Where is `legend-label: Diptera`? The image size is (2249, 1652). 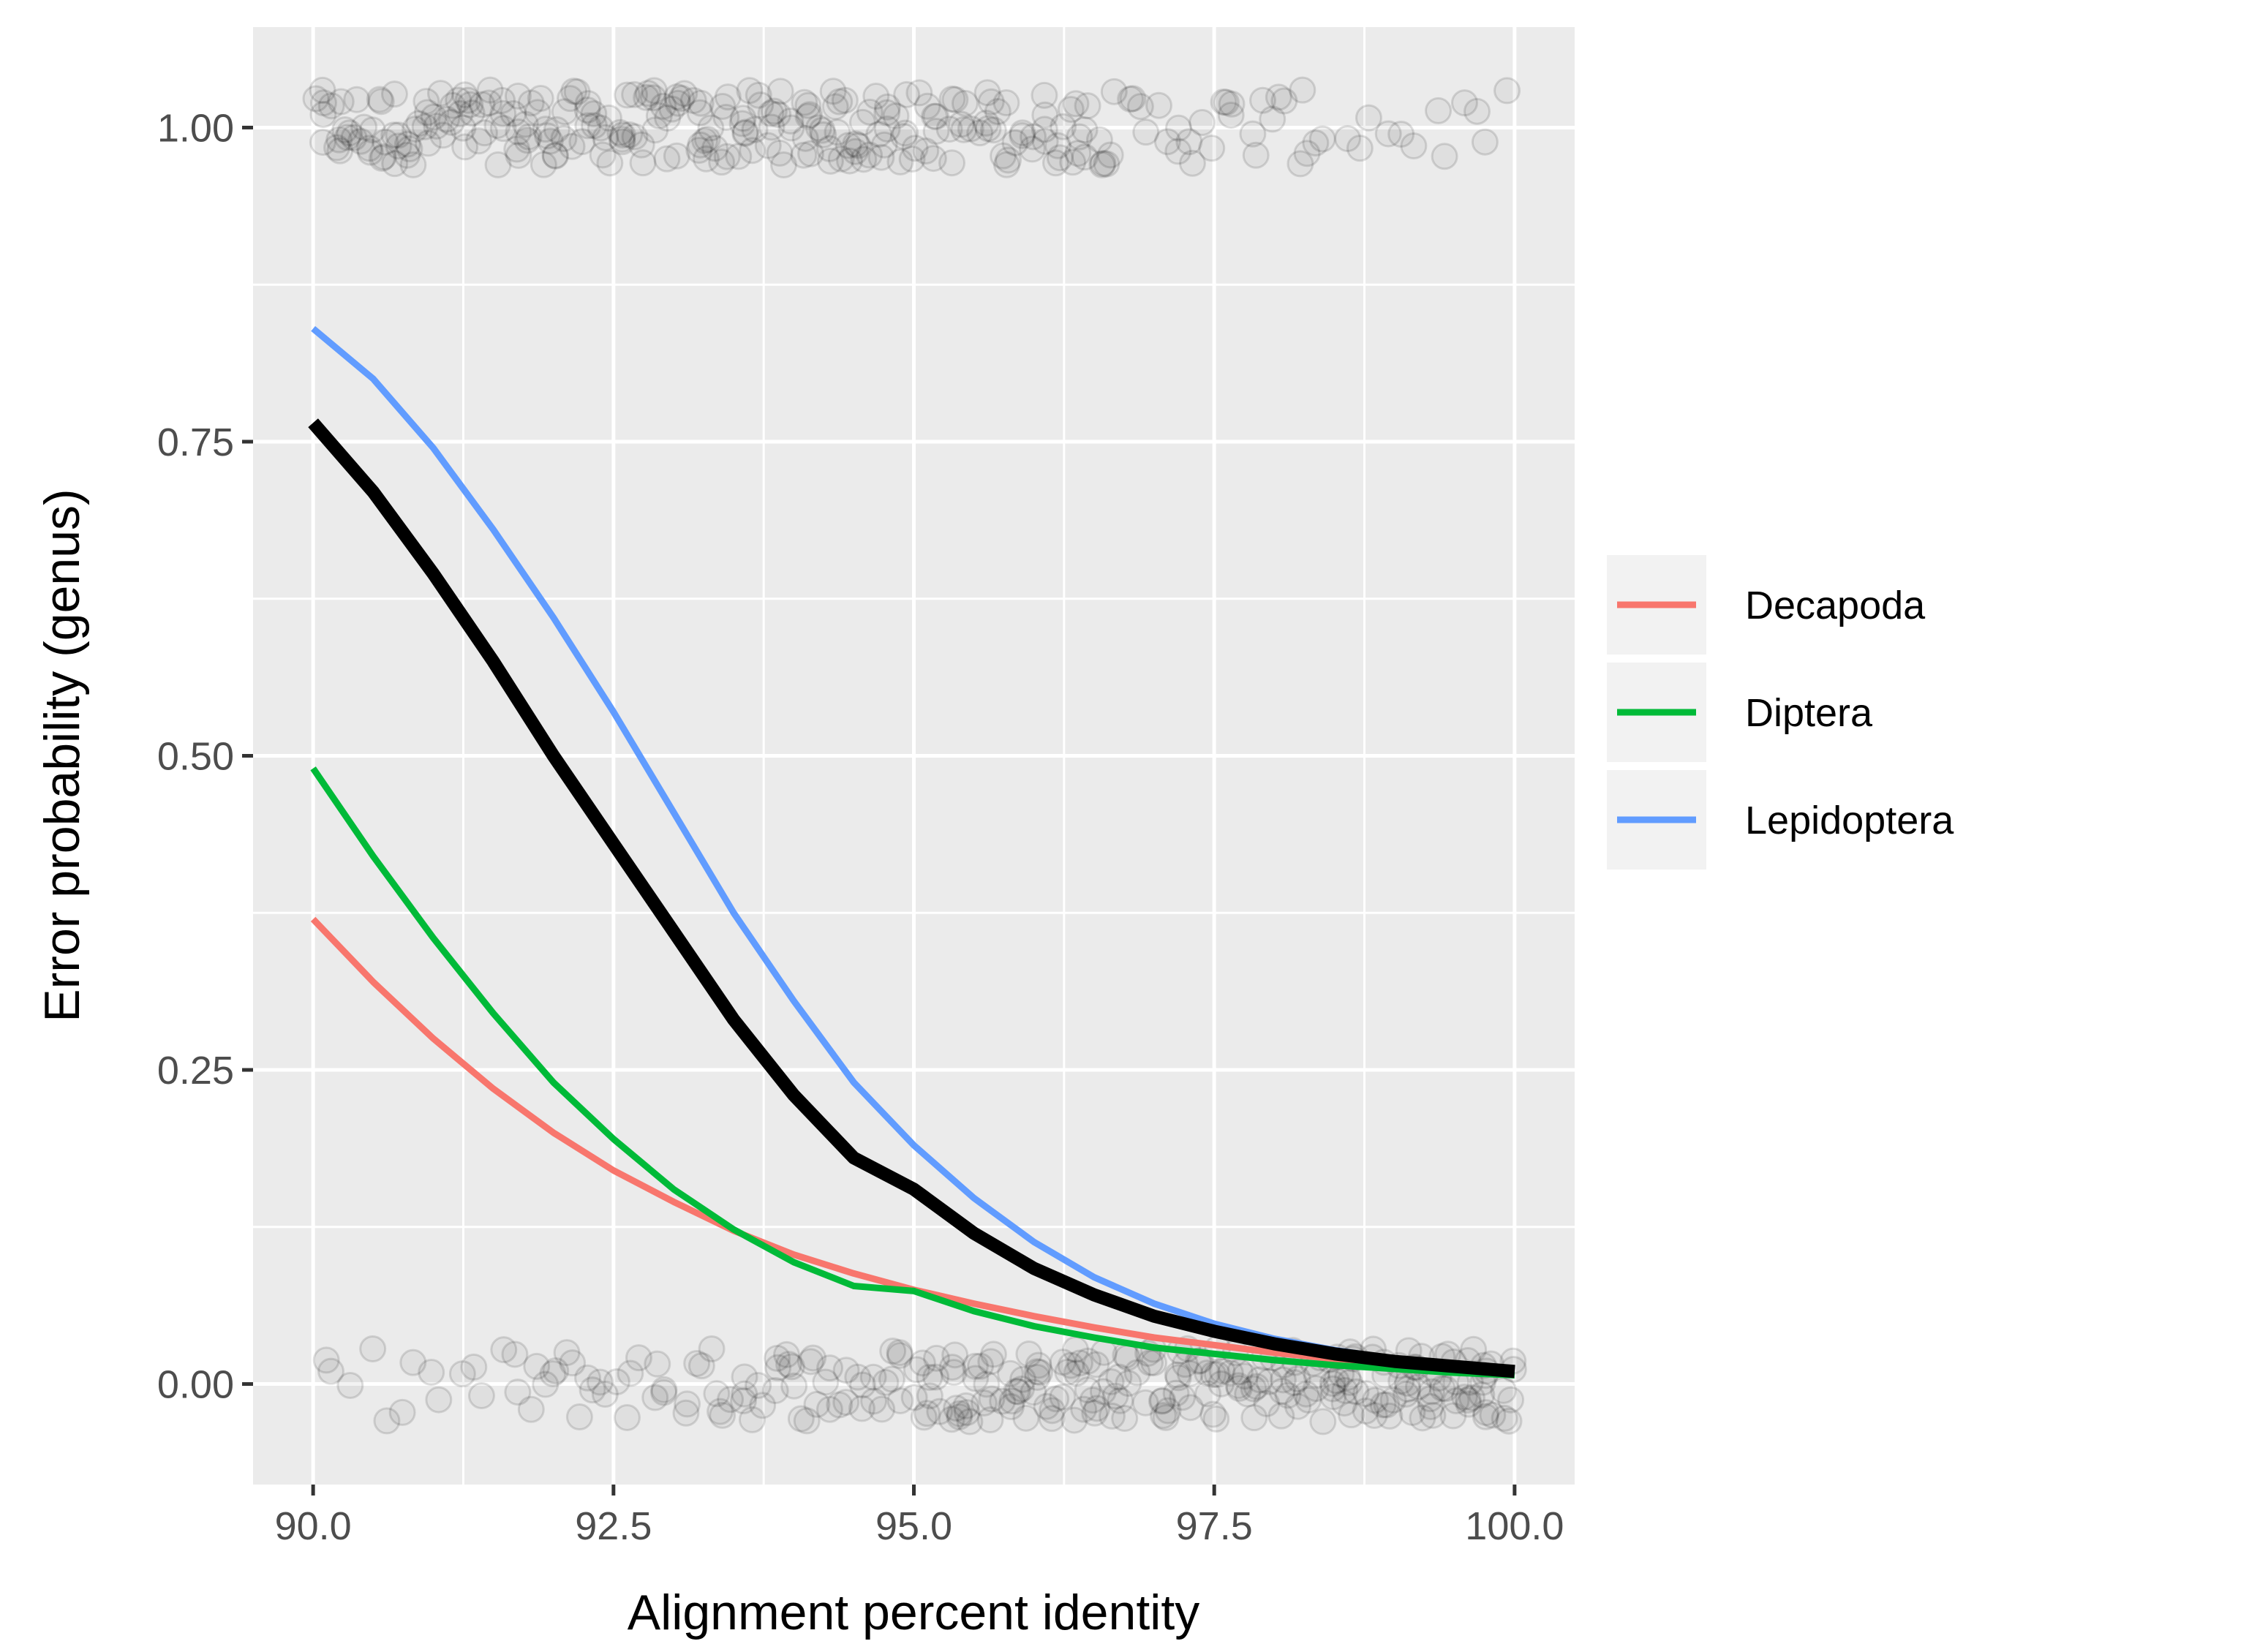 legend-label: Diptera is located at coordinates (1809, 713).